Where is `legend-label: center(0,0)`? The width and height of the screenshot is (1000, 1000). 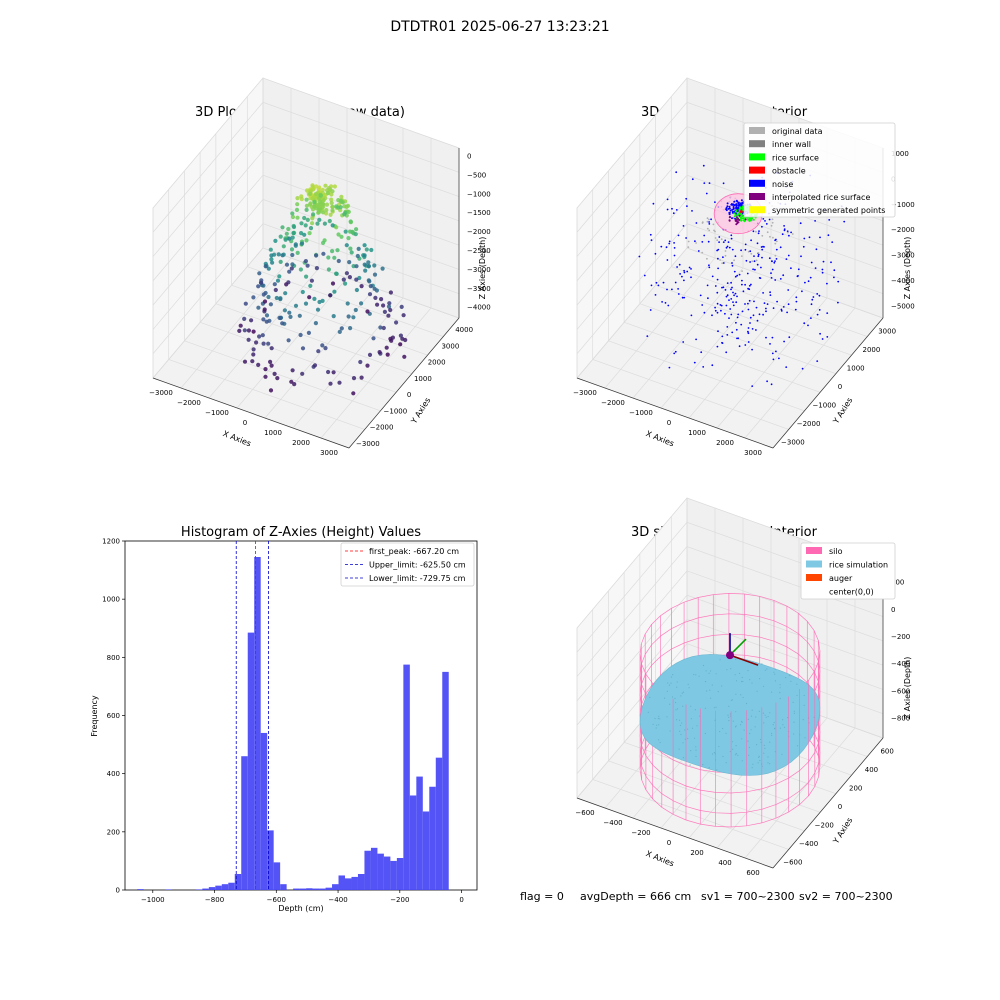
legend-label: center(0,0) is located at coordinates (851, 592).